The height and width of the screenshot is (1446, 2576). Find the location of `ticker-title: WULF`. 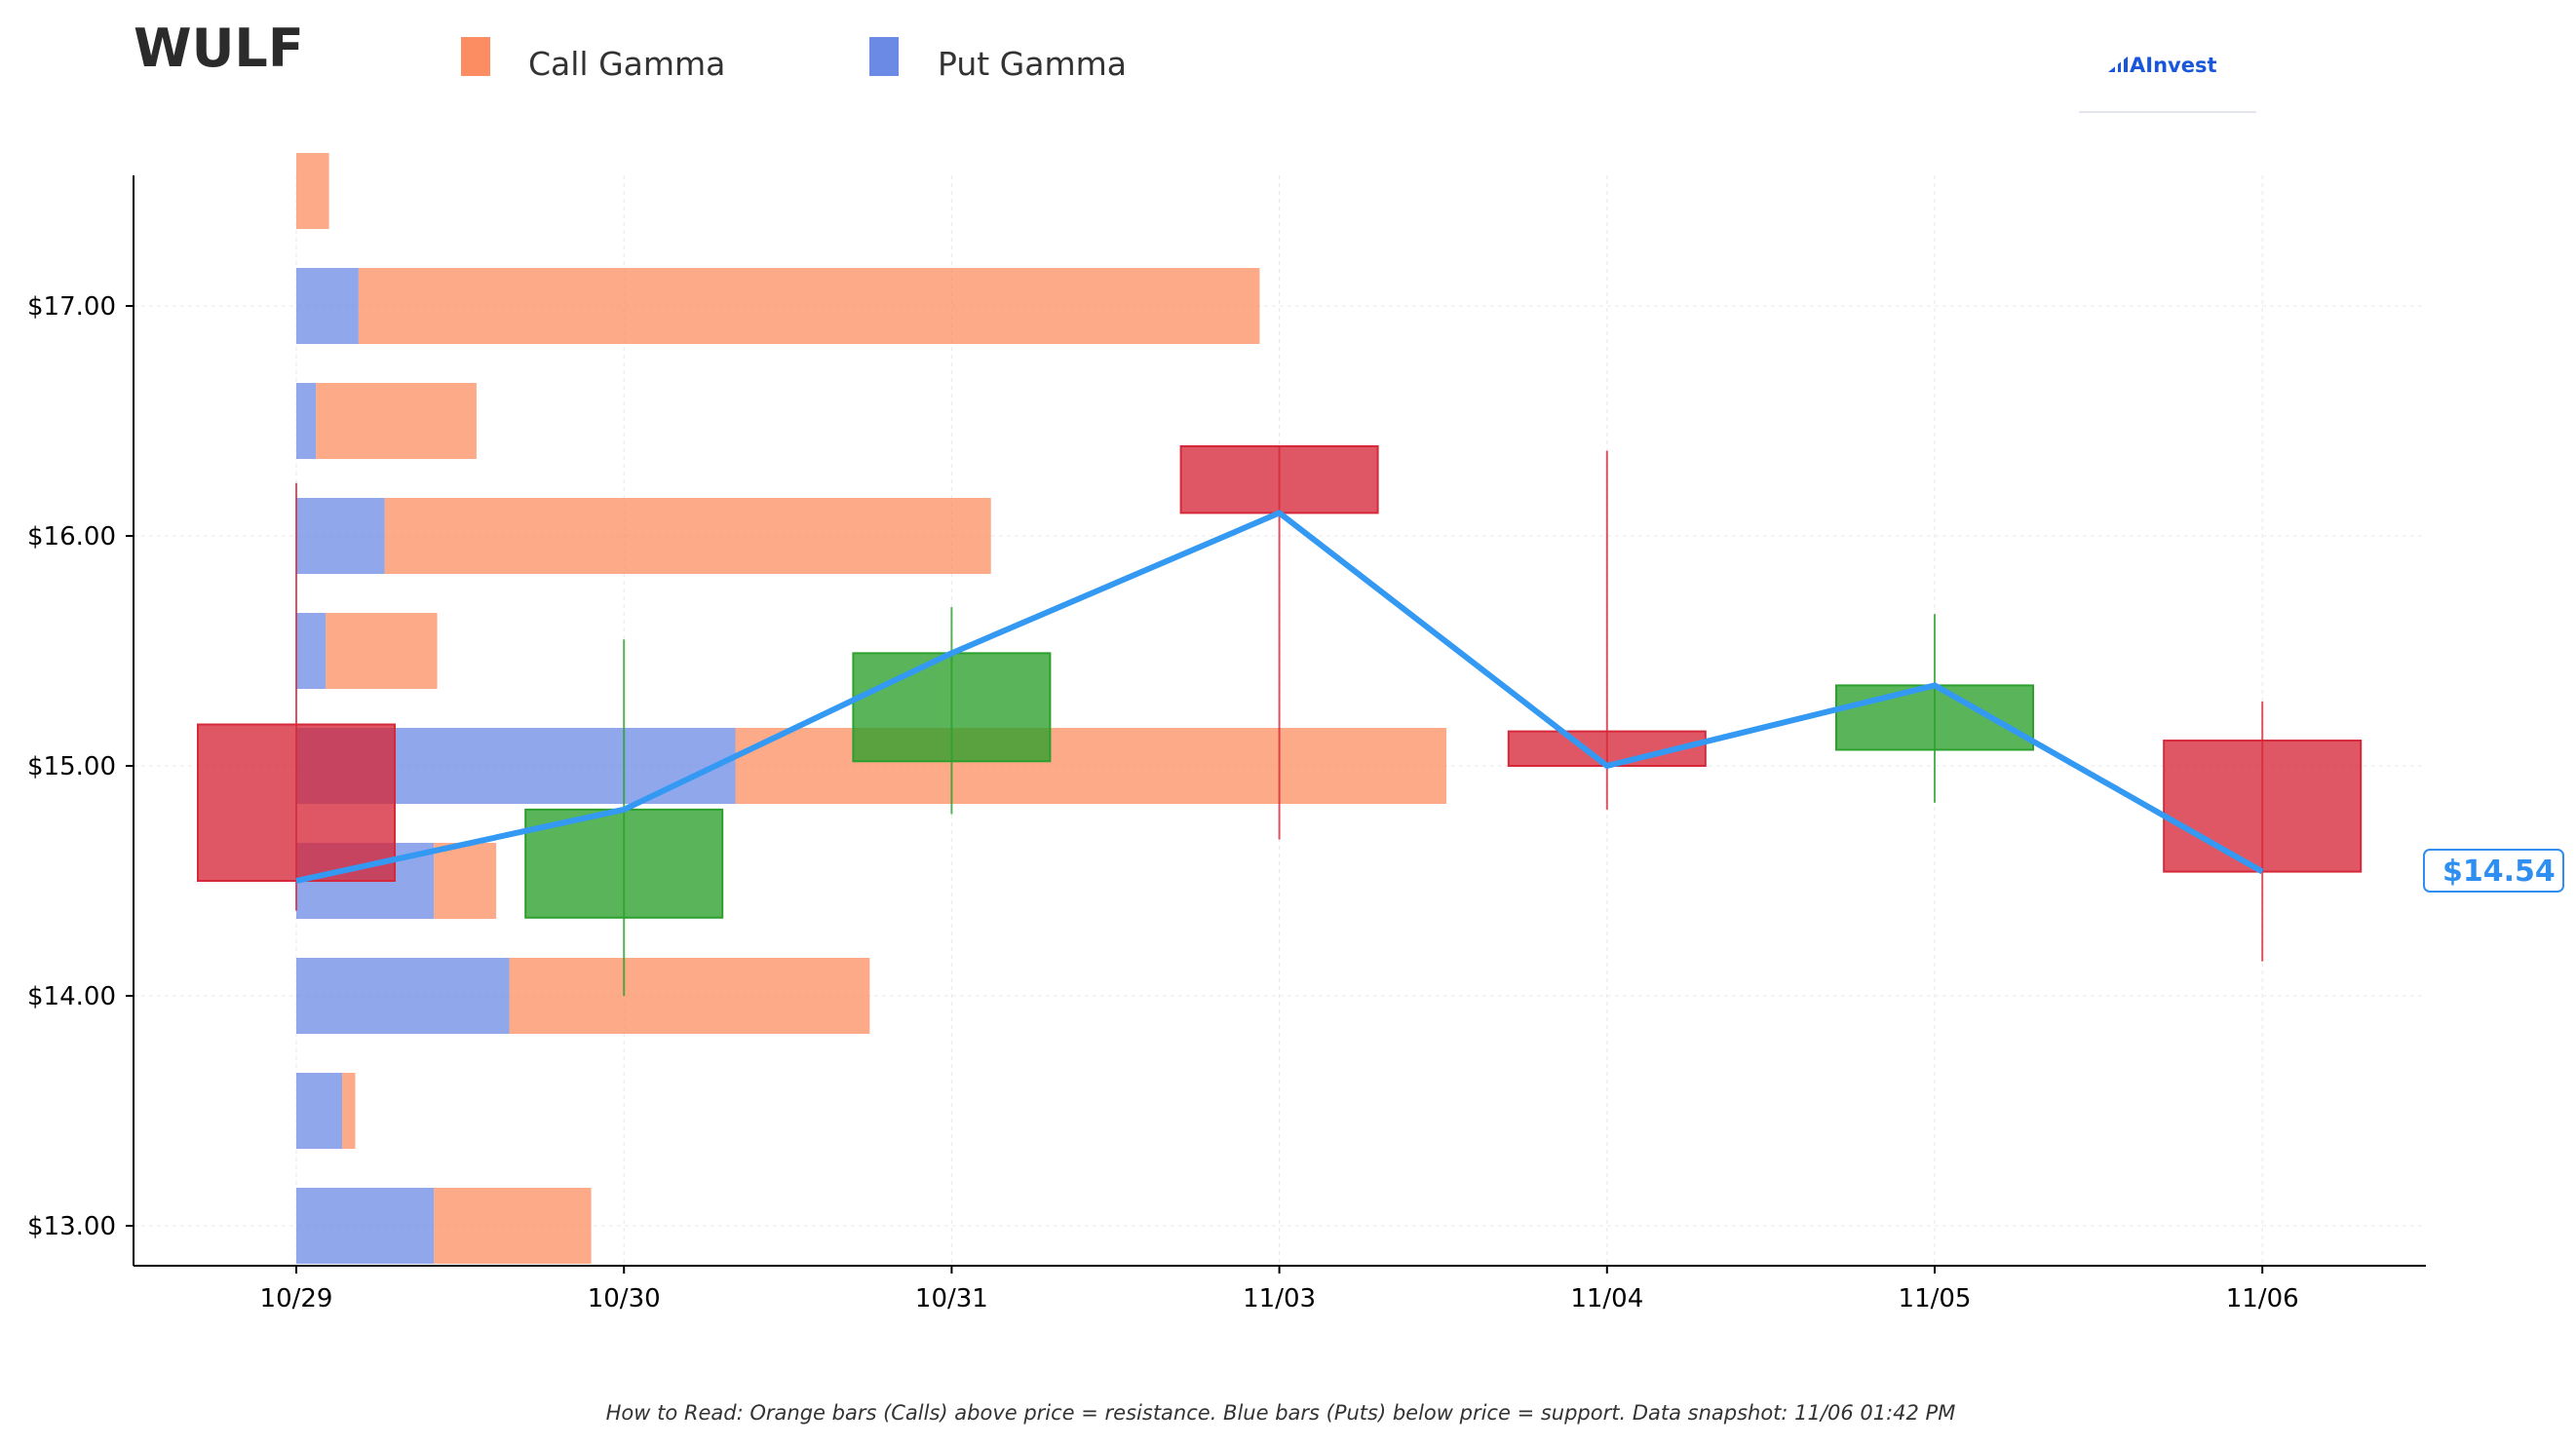

ticker-title: WULF is located at coordinates (219, 48).